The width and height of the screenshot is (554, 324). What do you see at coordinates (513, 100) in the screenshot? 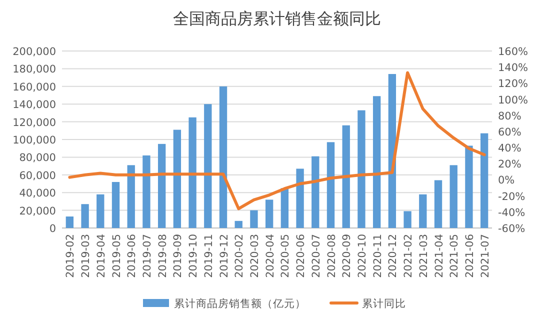
I see `y2-tick-label: 100%` at bounding box center [513, 100].